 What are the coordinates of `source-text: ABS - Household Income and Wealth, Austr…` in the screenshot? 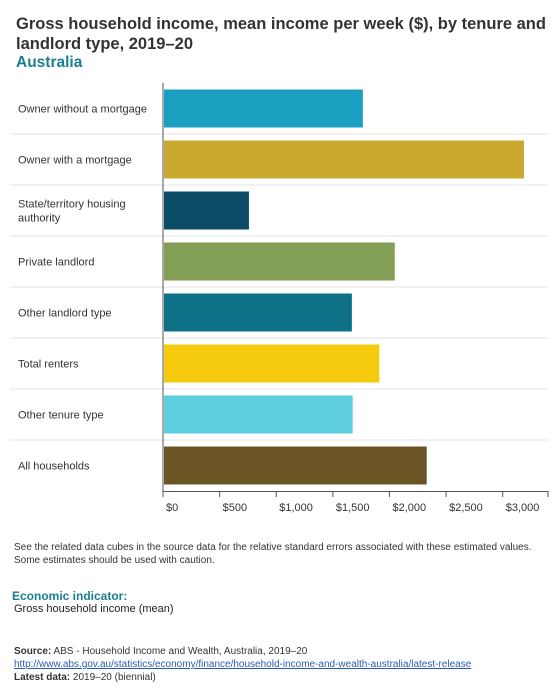 It's located at (179, 651).